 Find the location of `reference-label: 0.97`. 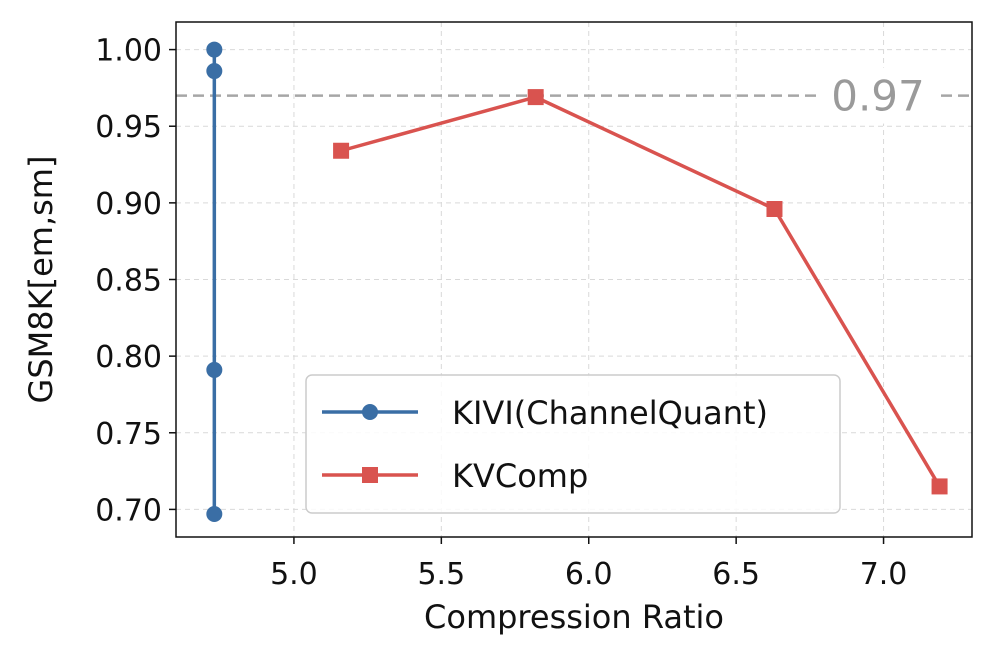

reference-label: 0.97 is located at coordinates (878, 96).